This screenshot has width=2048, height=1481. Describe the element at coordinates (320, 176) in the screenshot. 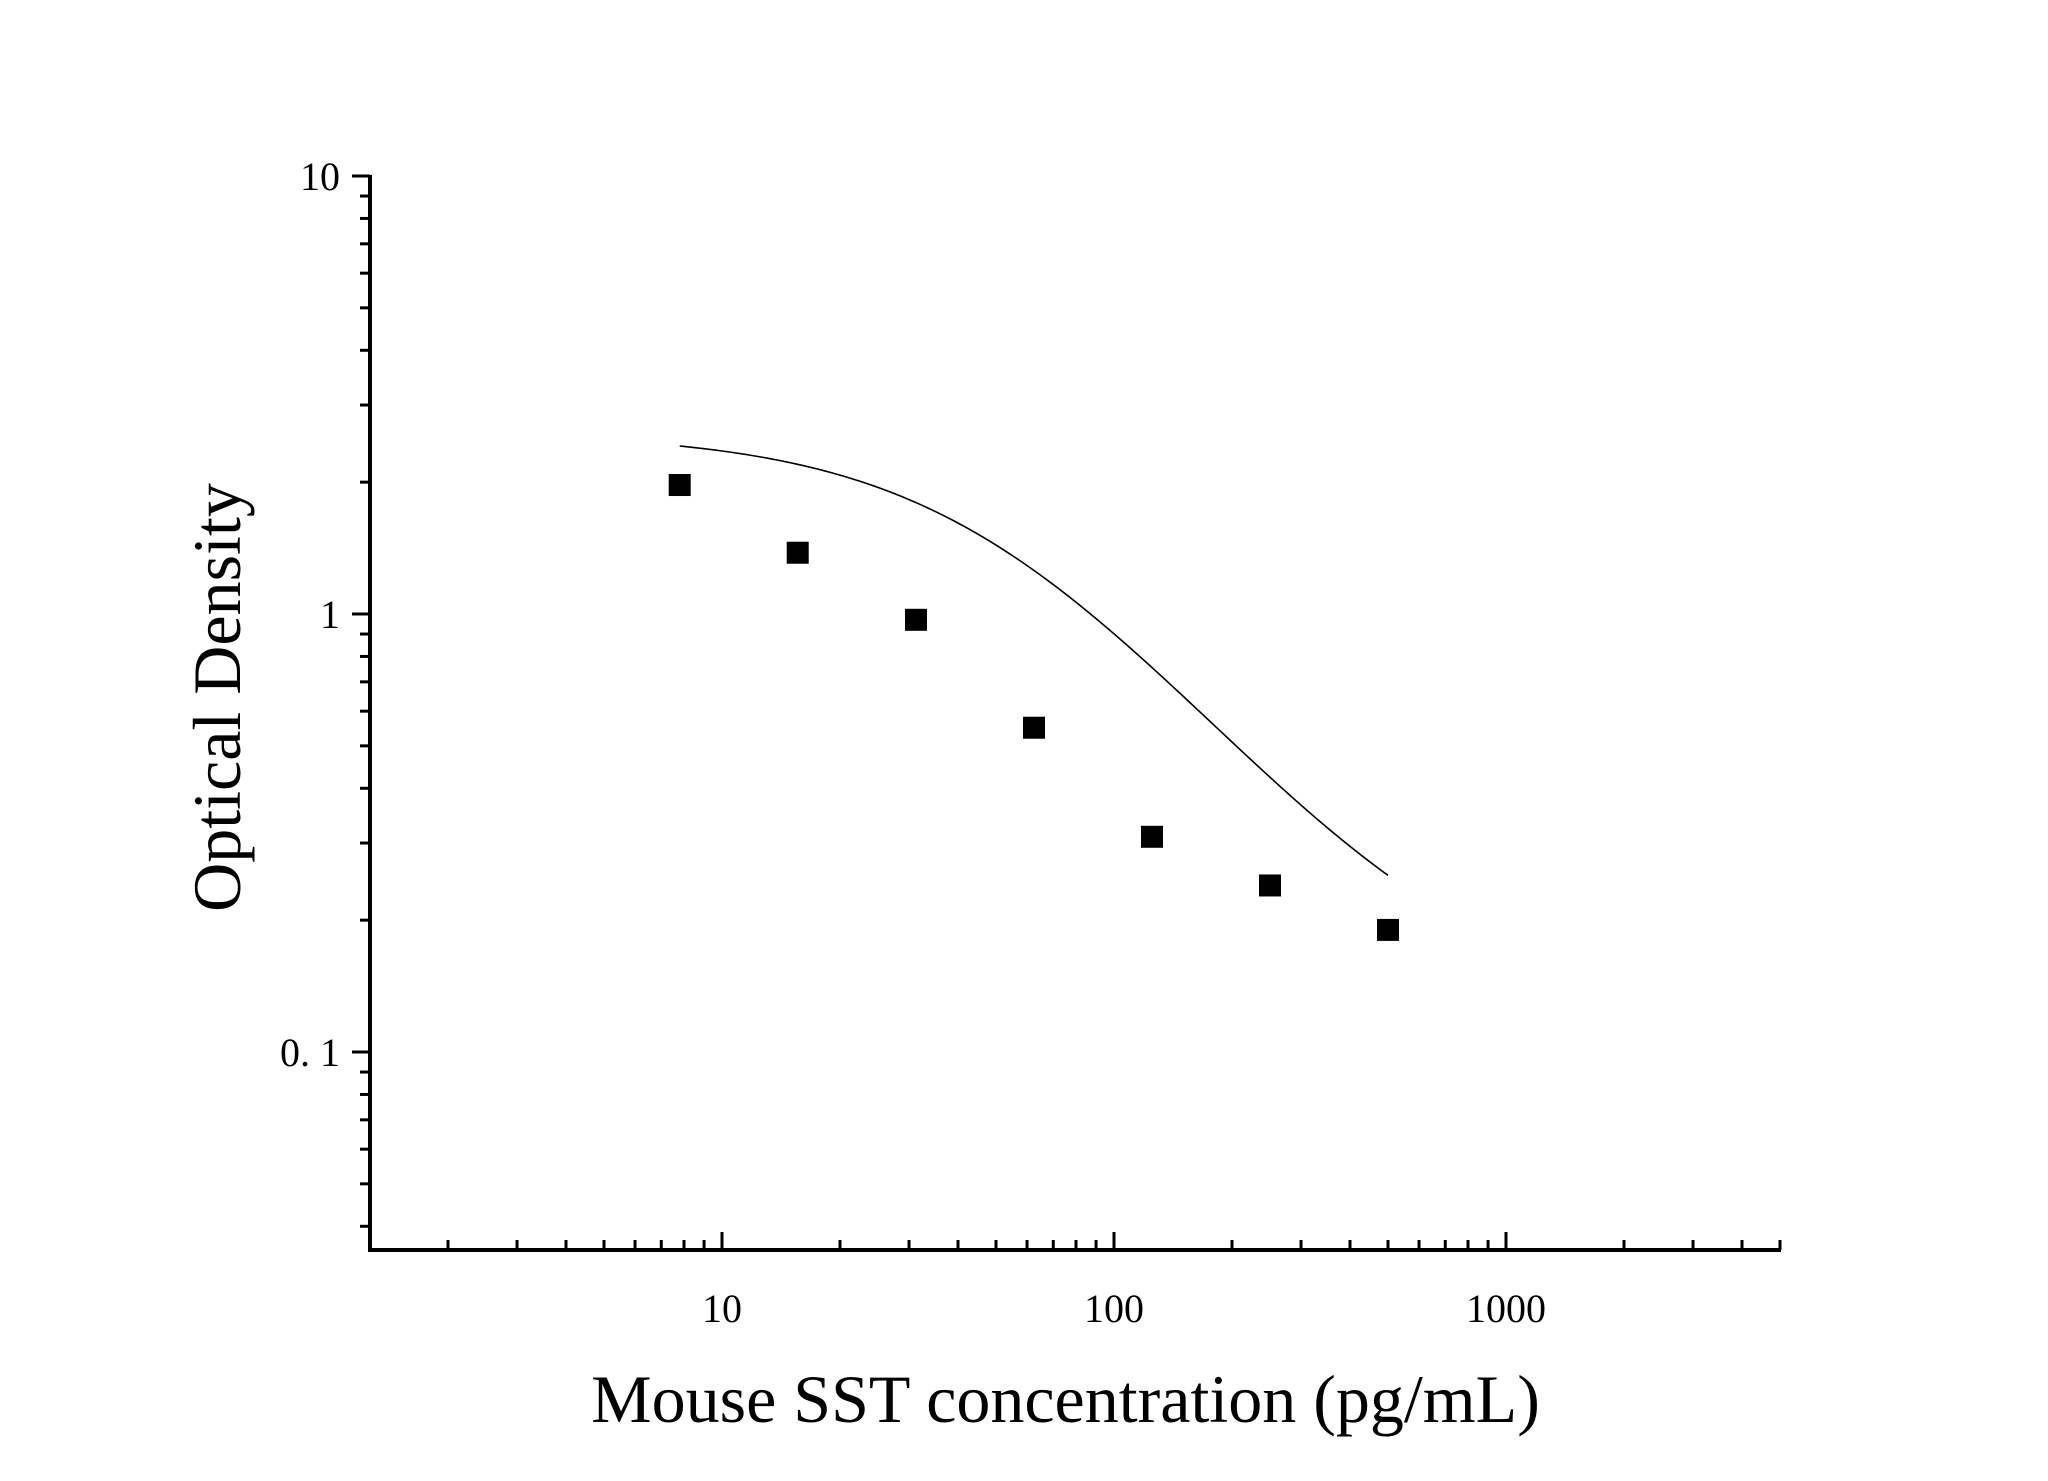

I see `y-tick-label: 10` at that location.